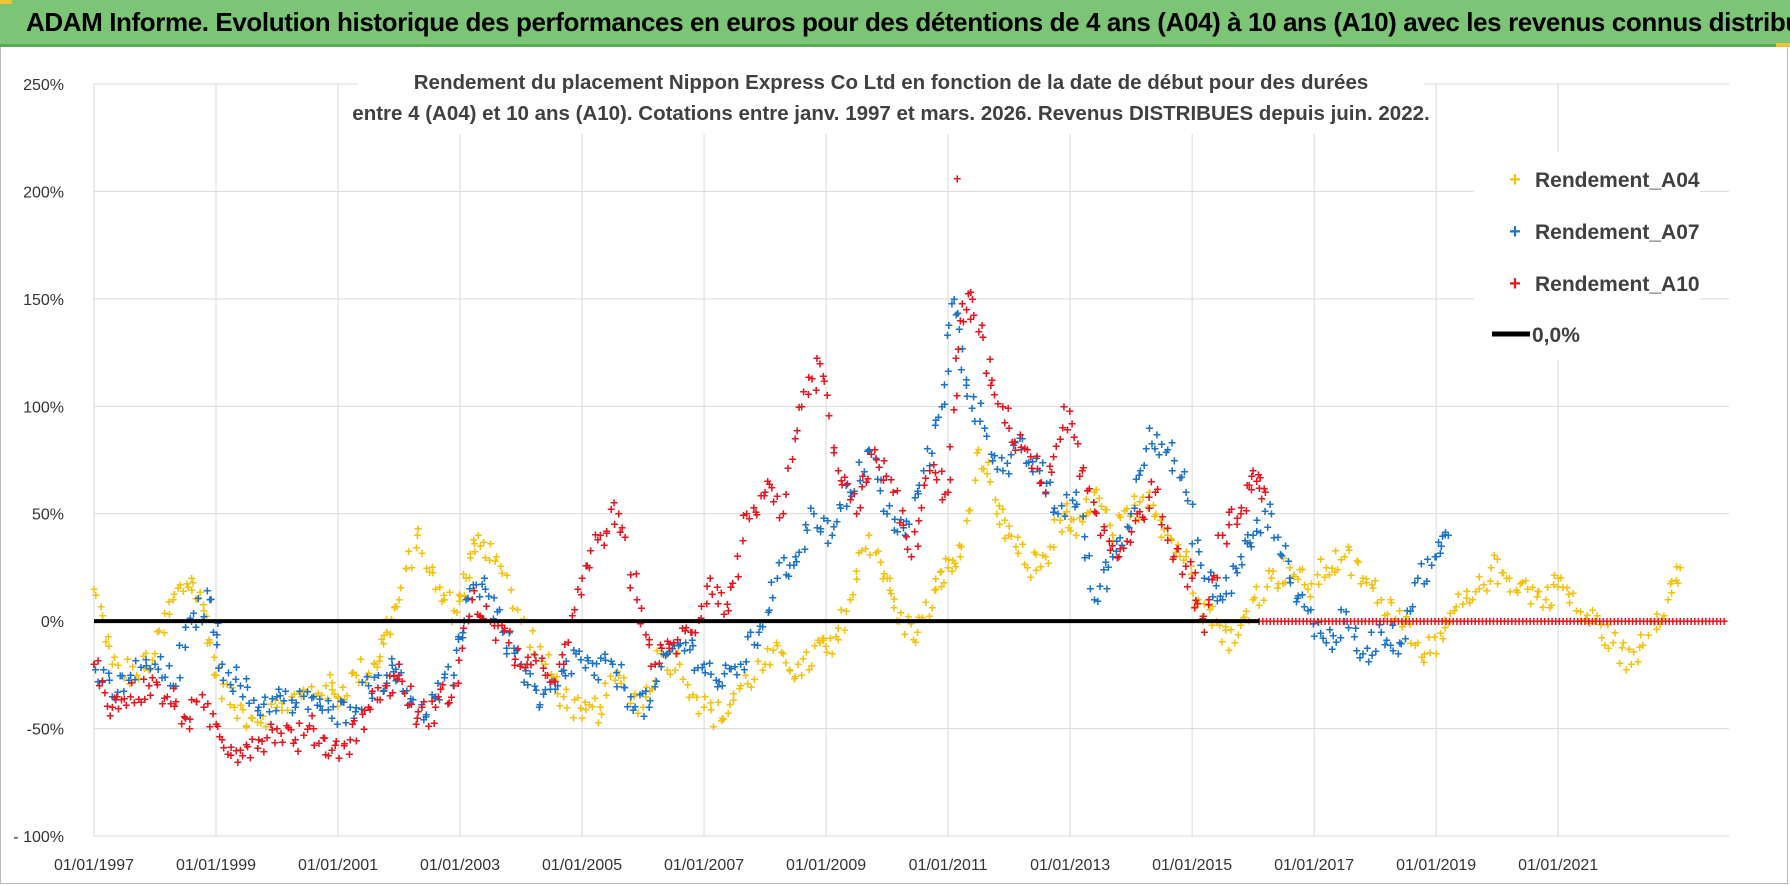 Image resolution: width=1790 pixels, height=886 pixels. Describe the element at coordinates (338, 865) in the screenshot. I see `x-tick-label: 01/01/2001` at that location.